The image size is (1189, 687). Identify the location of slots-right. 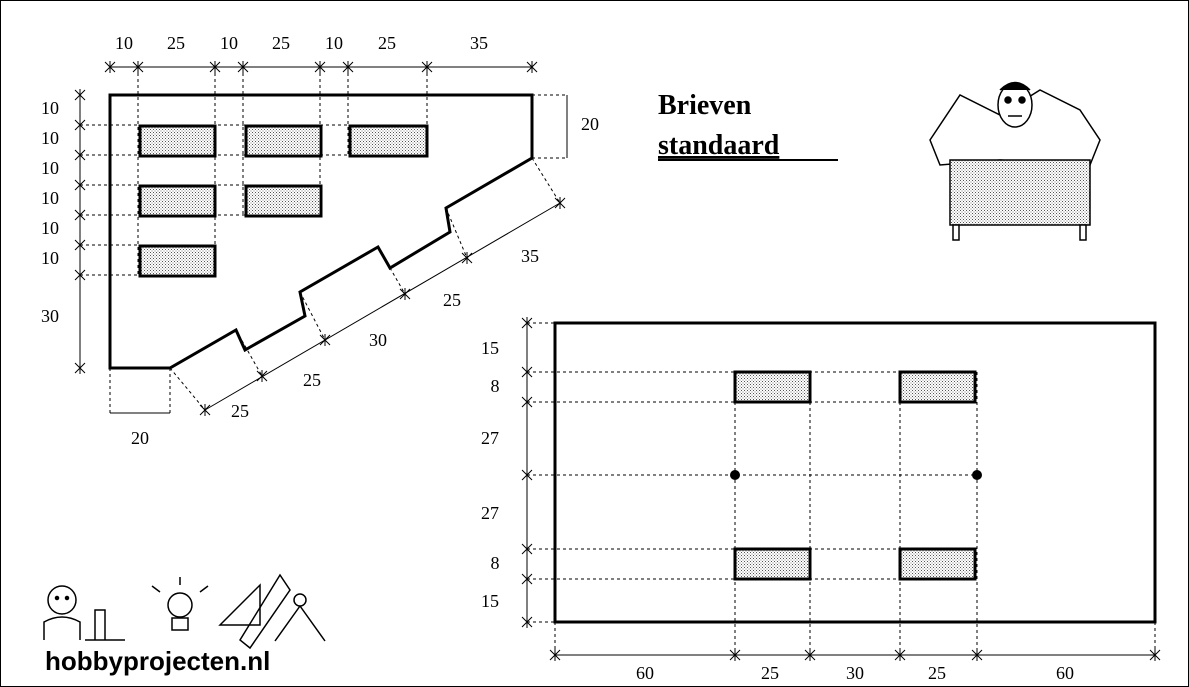
(855, 475).